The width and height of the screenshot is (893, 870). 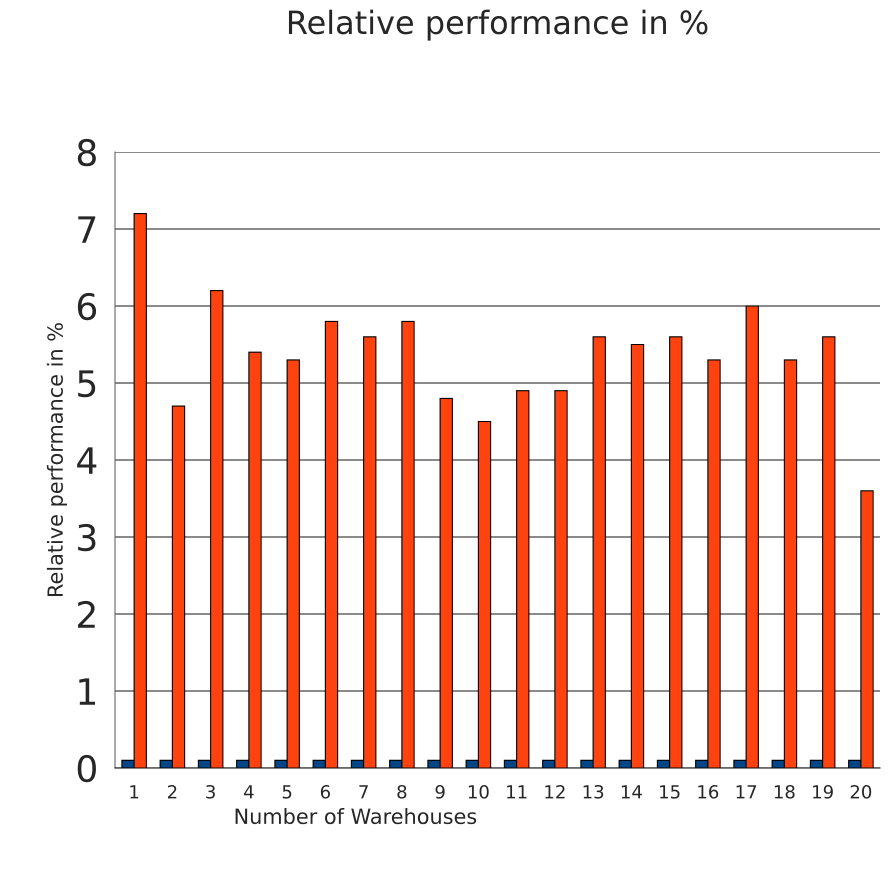 What do you see at coordinates (861, 791) in the screenshot?
I see `x-tick-label: 20` at bounding box center [861, 791].